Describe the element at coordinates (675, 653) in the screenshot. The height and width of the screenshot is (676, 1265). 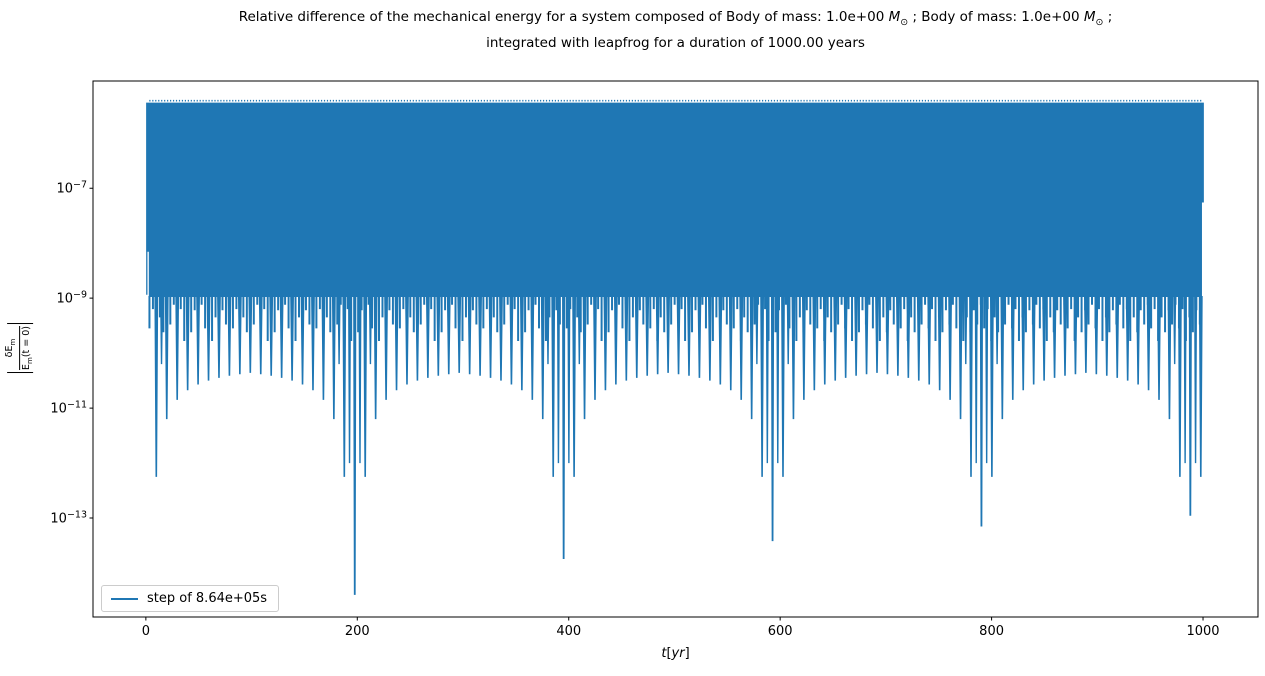
I see `x-axis-label: t[yr]` at that location.